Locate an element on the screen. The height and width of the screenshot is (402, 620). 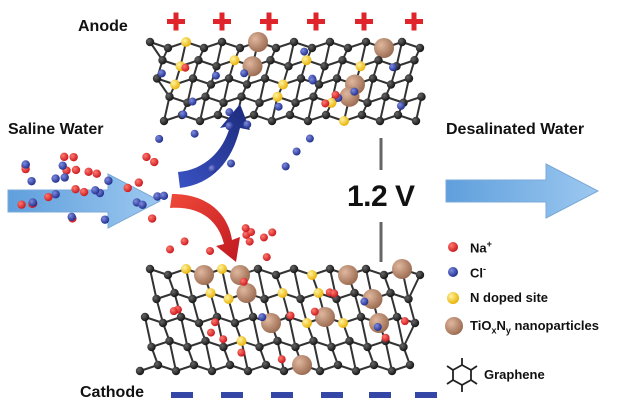
legend-cl-label: Cl- is located at coordinates (478, 272).